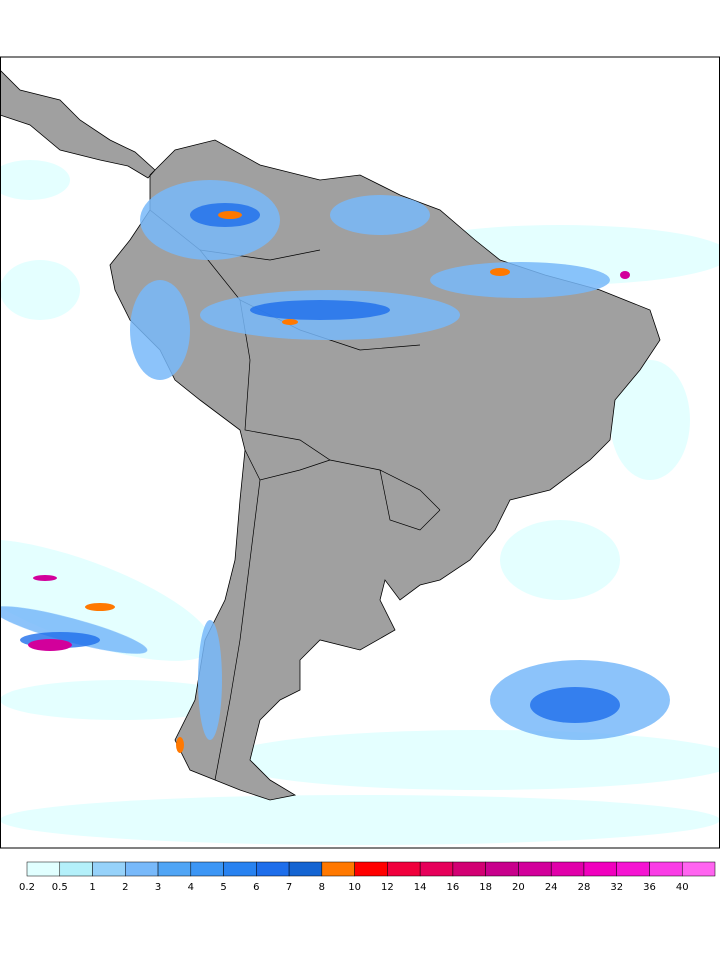 Image resolution: width=720 pixels, height=964 pixels. I want to click on colorbar-label: 10, so click(354, 887).